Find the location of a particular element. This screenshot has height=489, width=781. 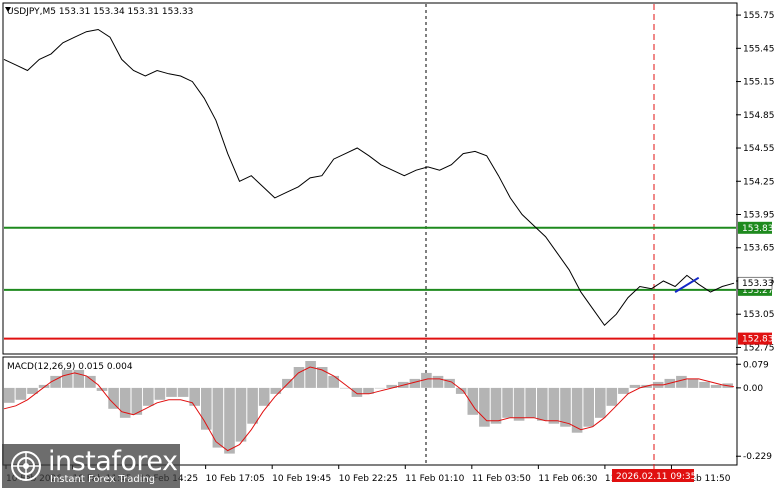

price-tick-label: 153.65 is located at coordinates (759, 249).